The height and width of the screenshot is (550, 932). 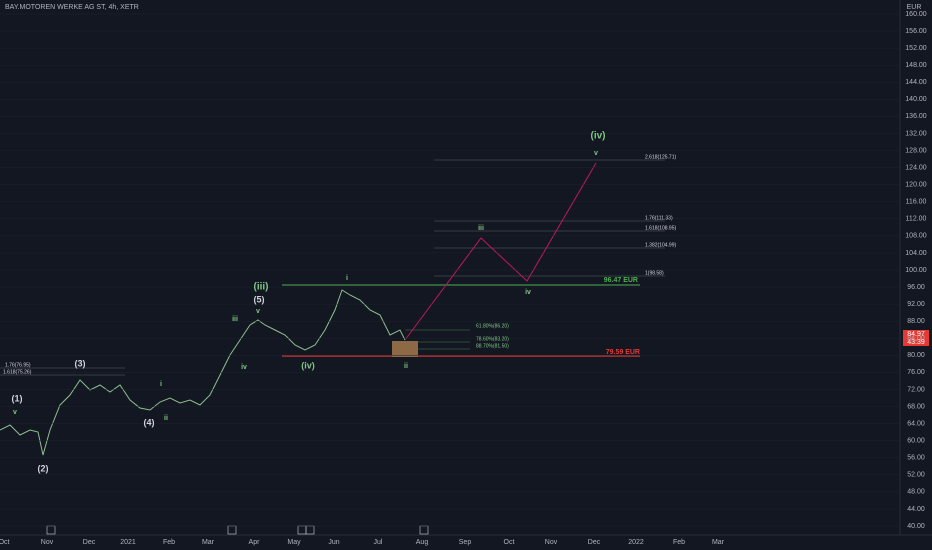 I want to click on price-tick-label: 128.00, so click(x=916, y=150).